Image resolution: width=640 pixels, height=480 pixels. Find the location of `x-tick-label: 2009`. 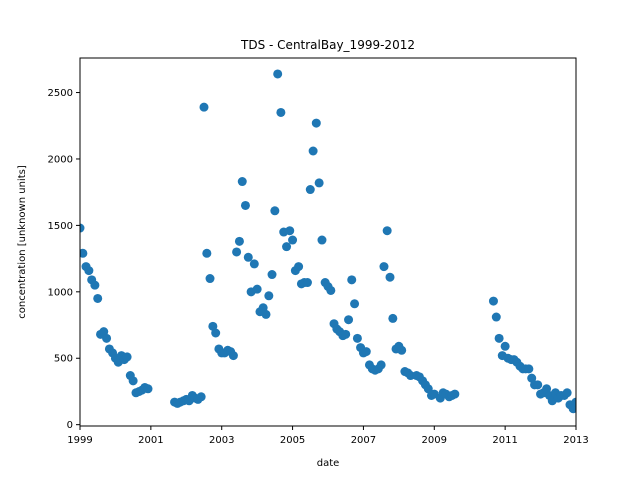

x-tick-label: 2009 is located at coordinates (434, 440).